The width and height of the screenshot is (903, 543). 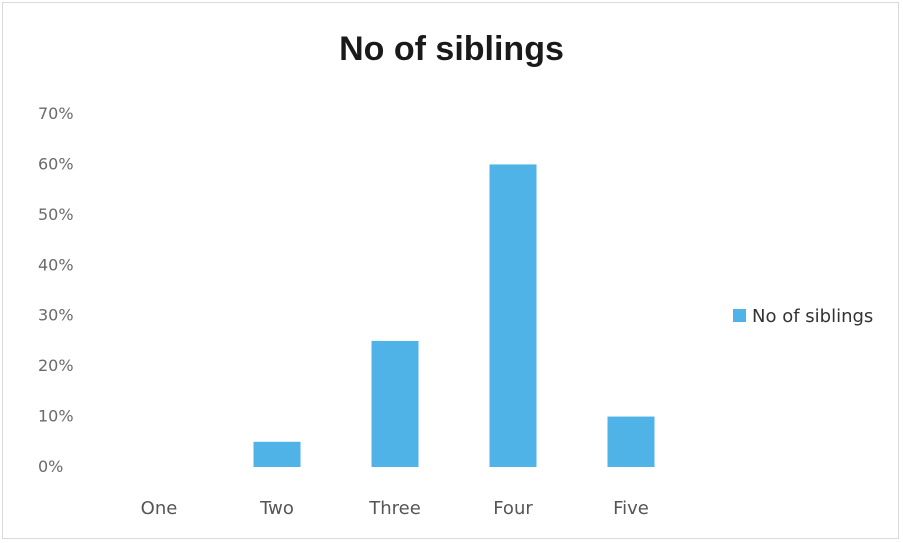 I want to click on y-tick-label: 40%, so click(x=56, y=264).